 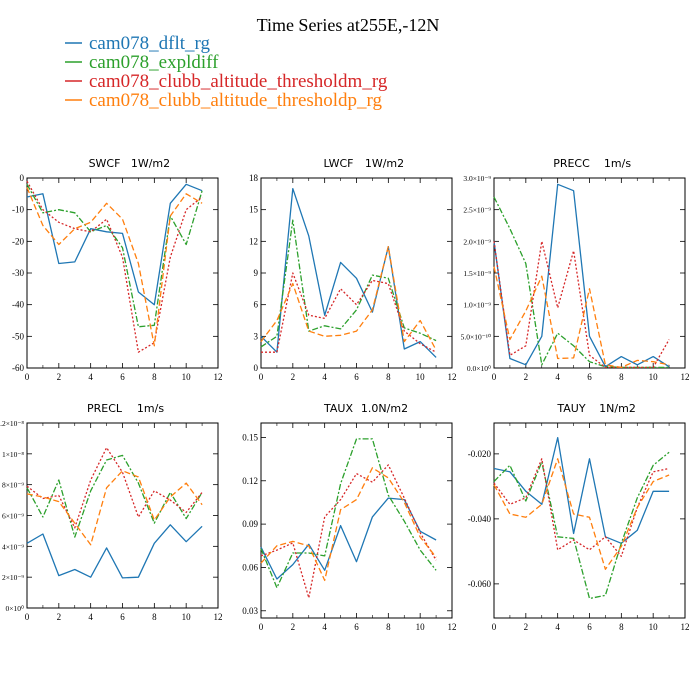 What do you see at coordinates (256, 305) in the screenshot?
I see `y-tick-label: 6` at bounding box center [256, 305].